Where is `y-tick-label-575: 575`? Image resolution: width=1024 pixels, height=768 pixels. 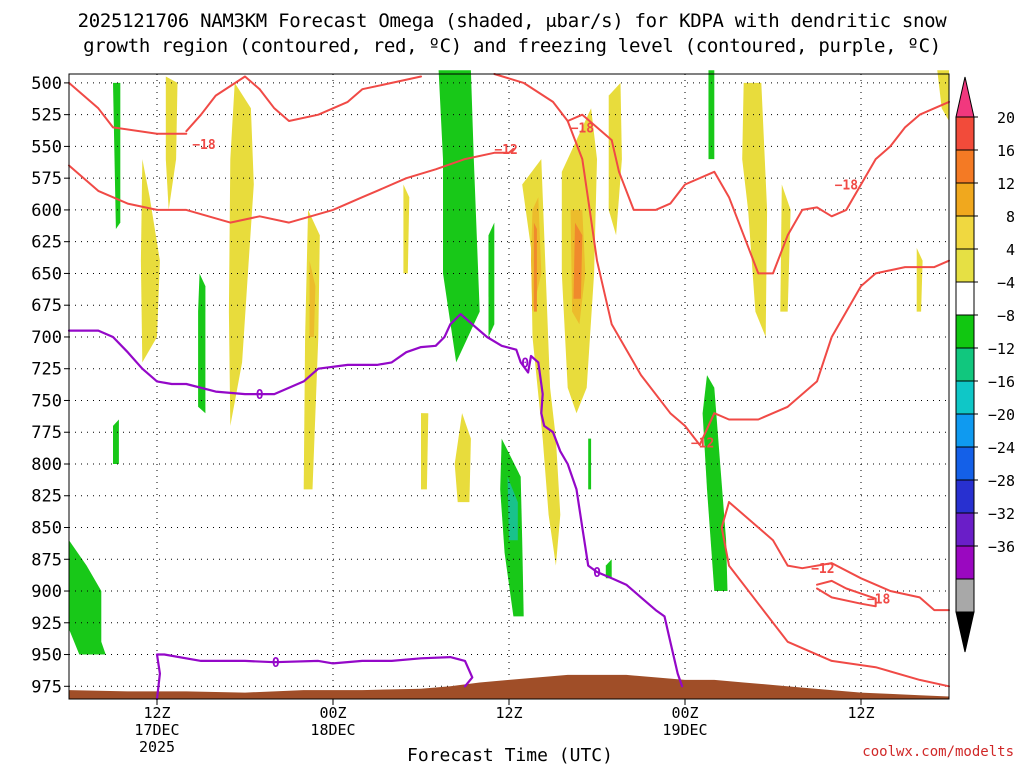 y-tick-label-575: 575 is located at coordinates (46, 179).